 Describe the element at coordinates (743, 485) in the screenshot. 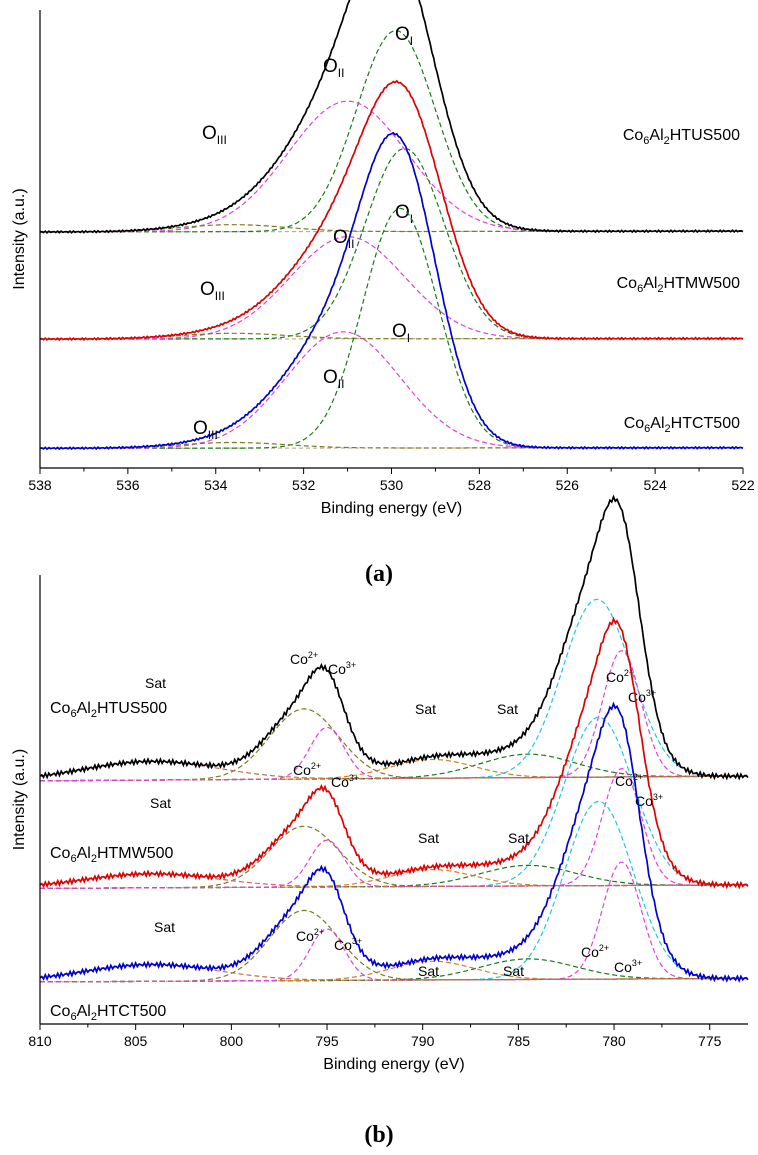

I see `x-tick-label: 522` at that location.